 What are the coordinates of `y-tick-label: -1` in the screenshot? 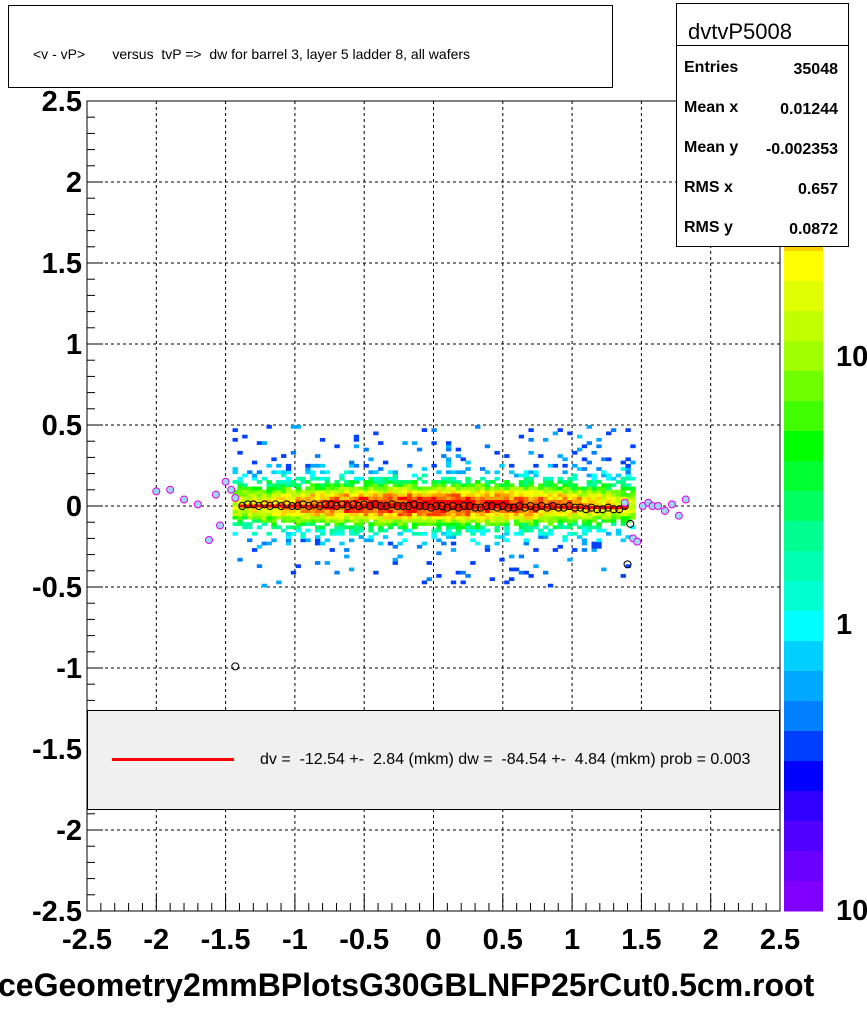 It's located at (69, 669).